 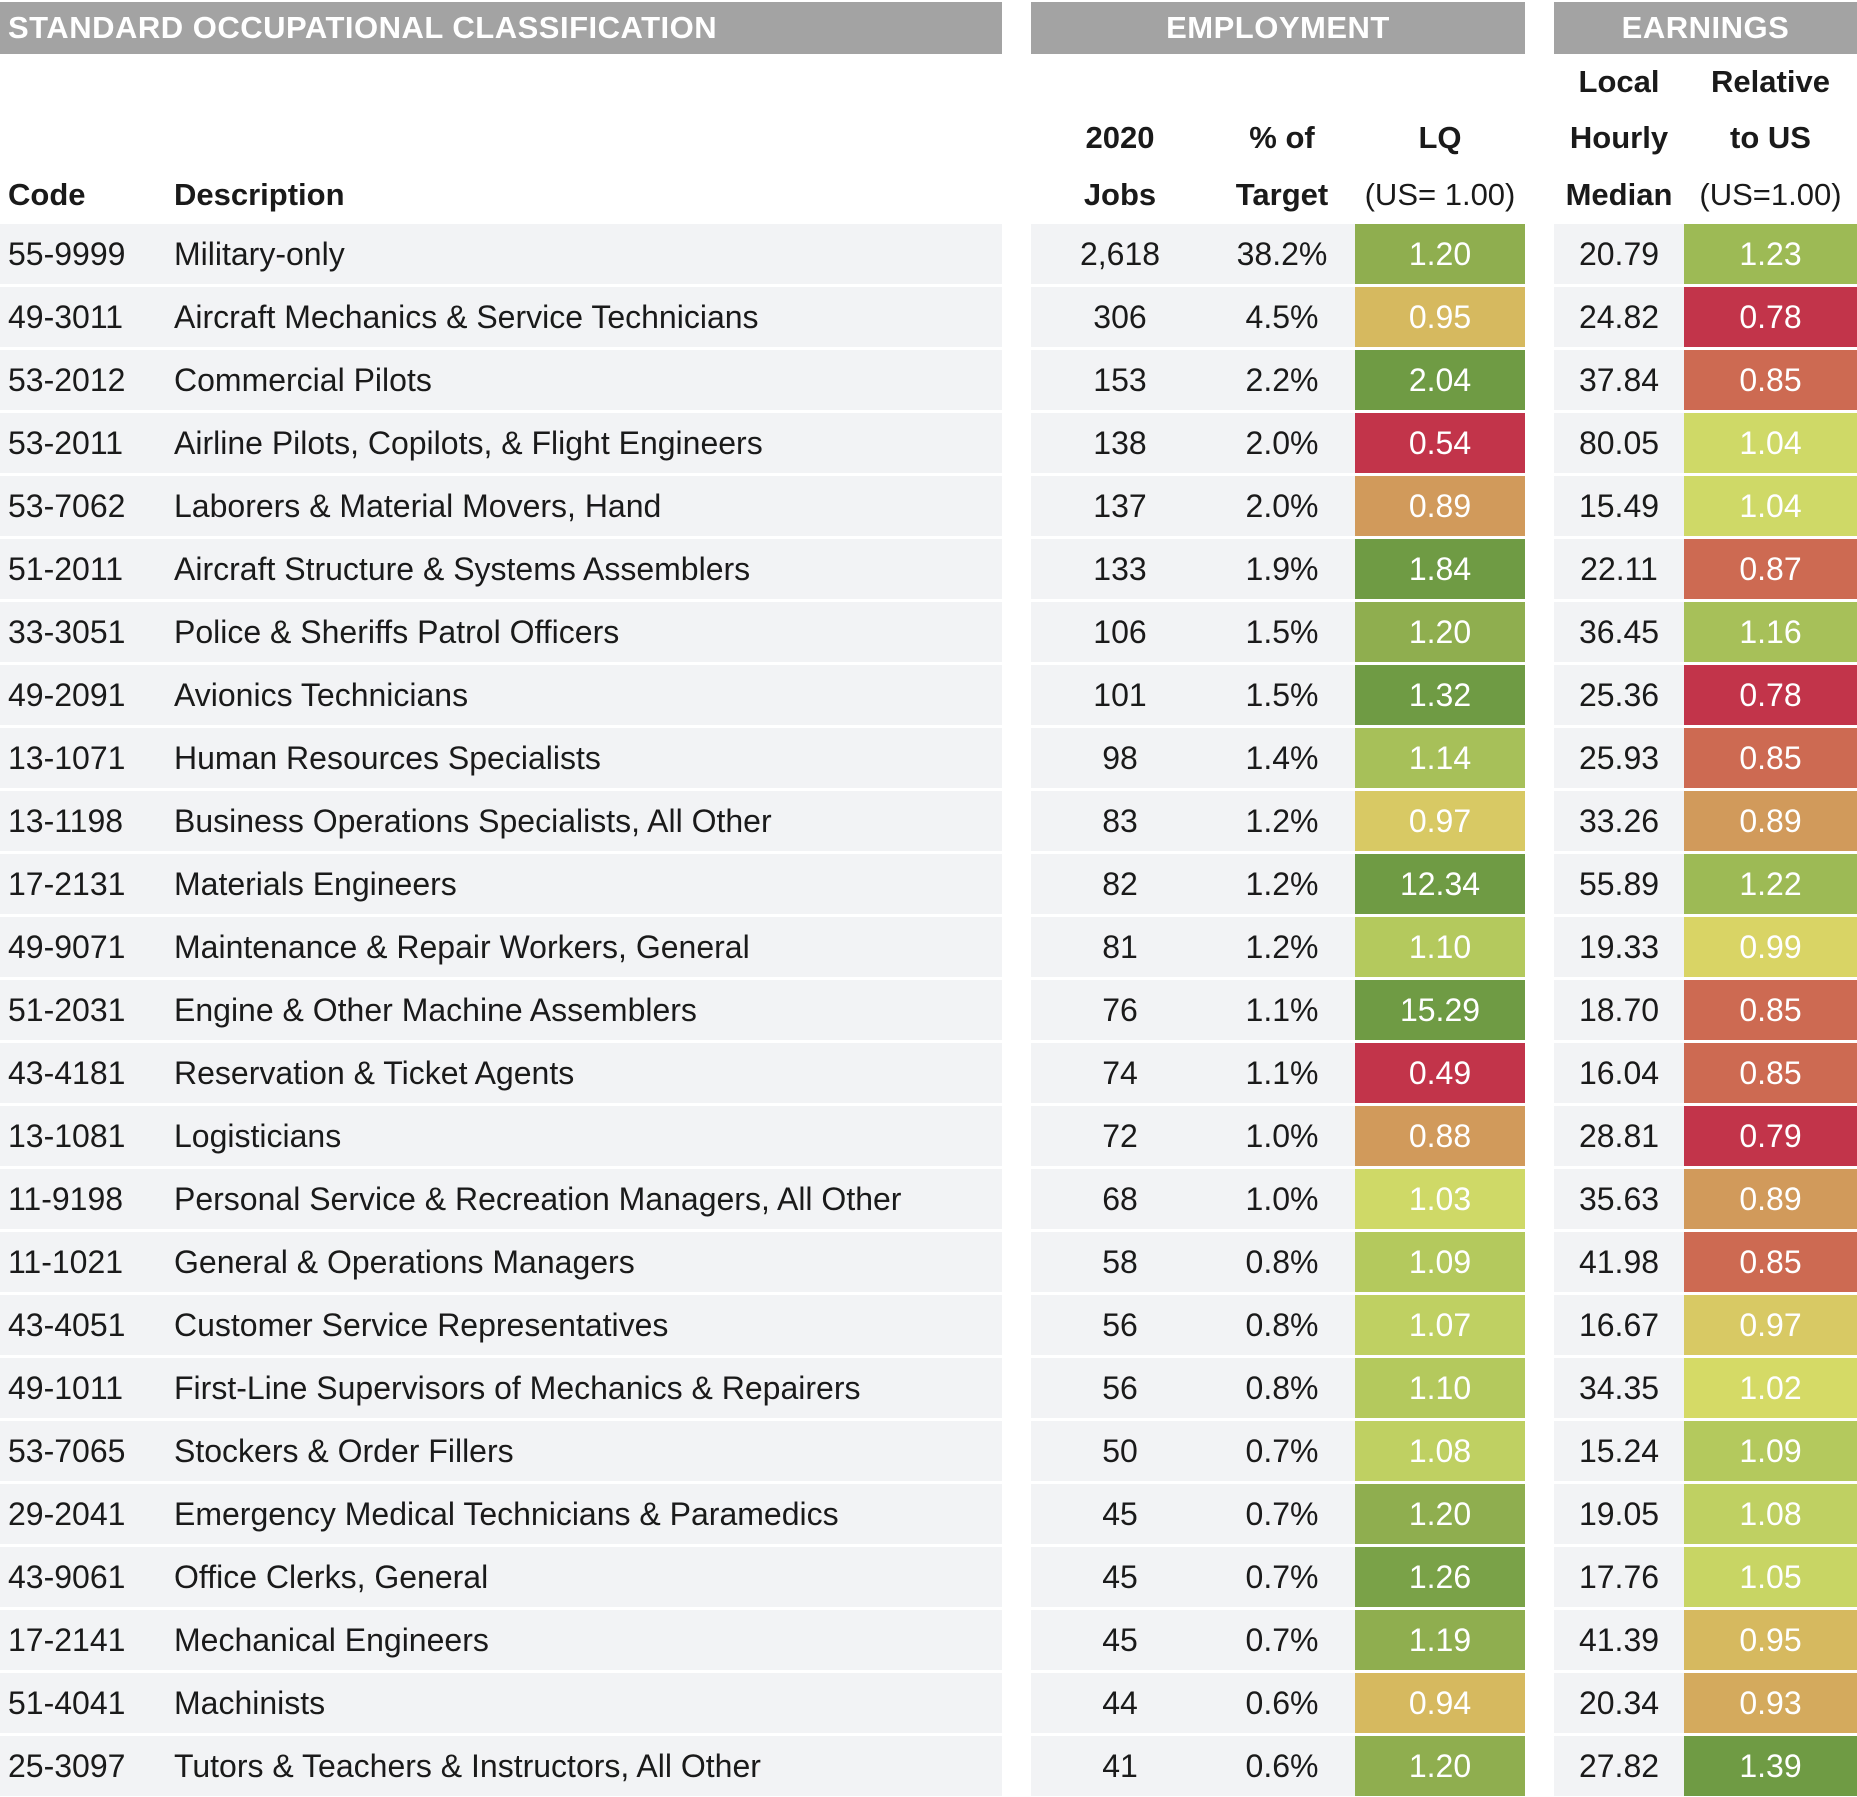 I want to click on description-cell: Machinists, so click(x=581, y=1703).